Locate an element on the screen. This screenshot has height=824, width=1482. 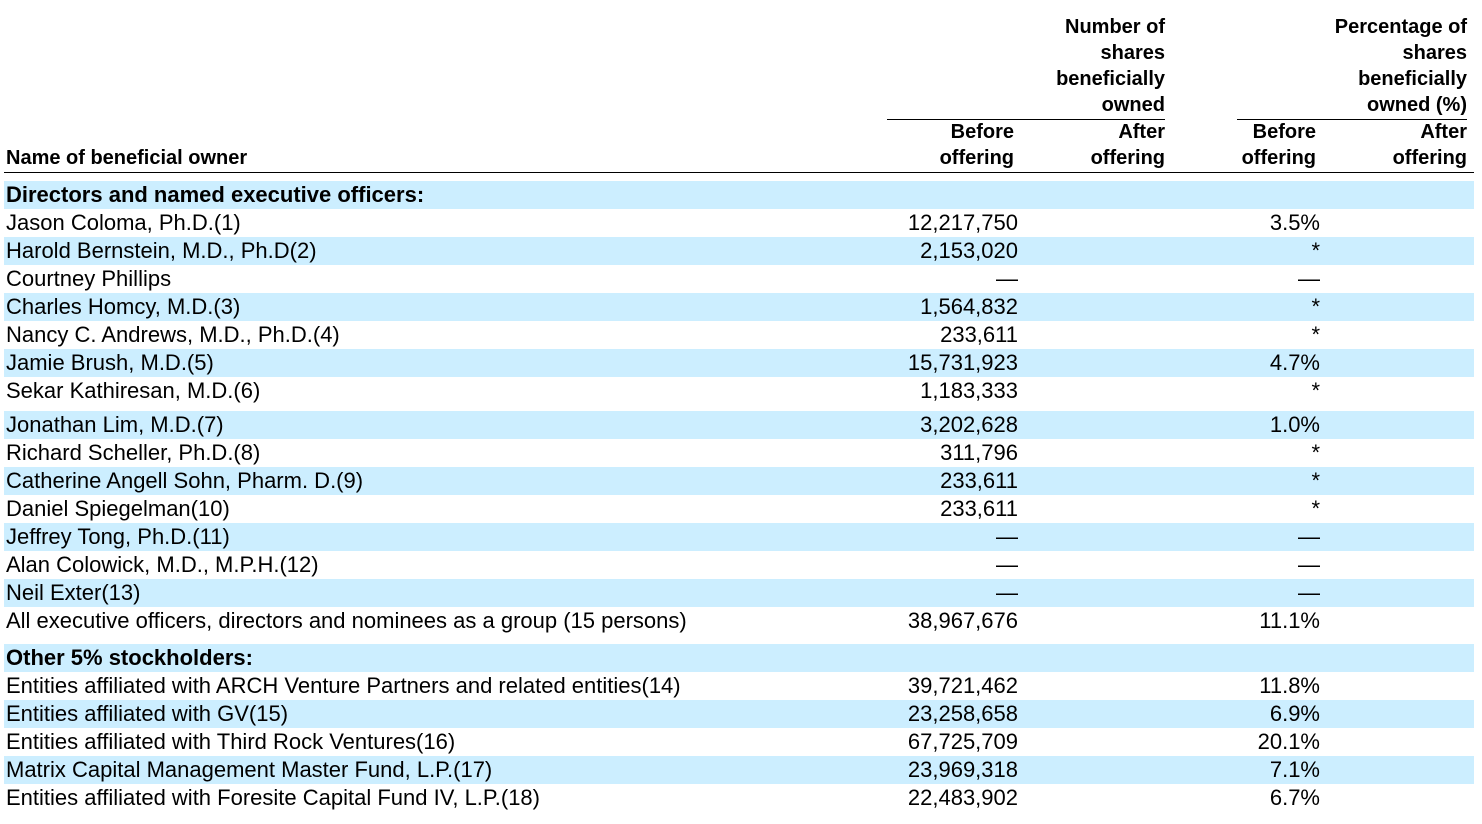
percentage-before-cell: 11.1% is located at coordinates (1289, 620).